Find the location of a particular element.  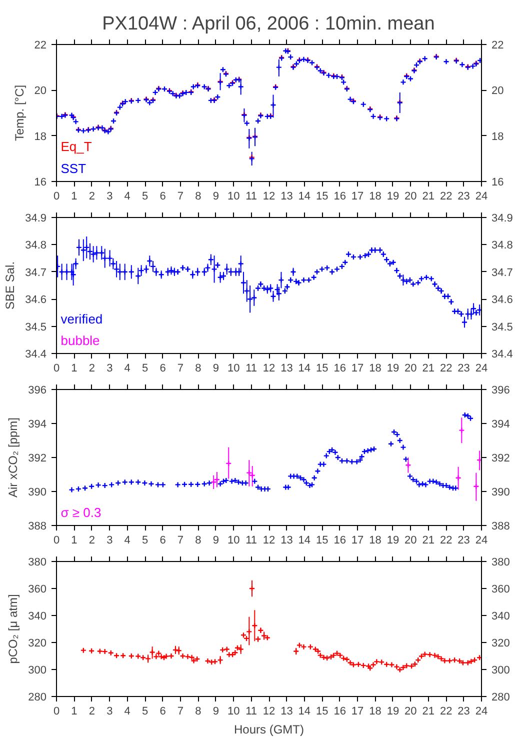

y-tick-label: 34.5 is located at coordinates (36, 327).